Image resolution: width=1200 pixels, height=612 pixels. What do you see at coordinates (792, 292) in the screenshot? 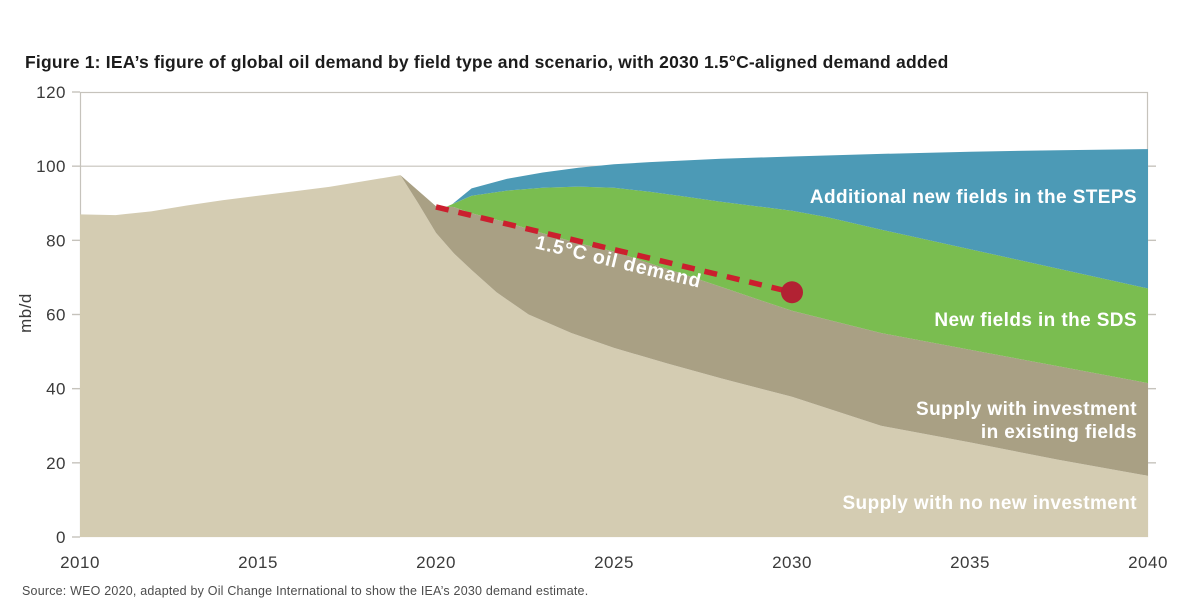
I see `target-demand-2030-dot` at bounding box center [792, 292].